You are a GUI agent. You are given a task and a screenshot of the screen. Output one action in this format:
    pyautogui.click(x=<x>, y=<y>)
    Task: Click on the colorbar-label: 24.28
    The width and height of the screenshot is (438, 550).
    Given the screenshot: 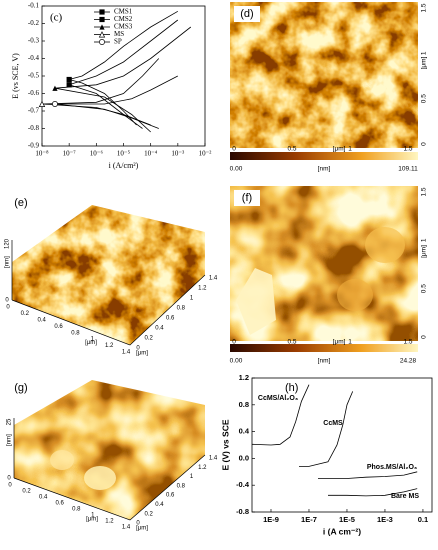 What is the action you would take?
    pyautogui.click(x=408, y=361)
    